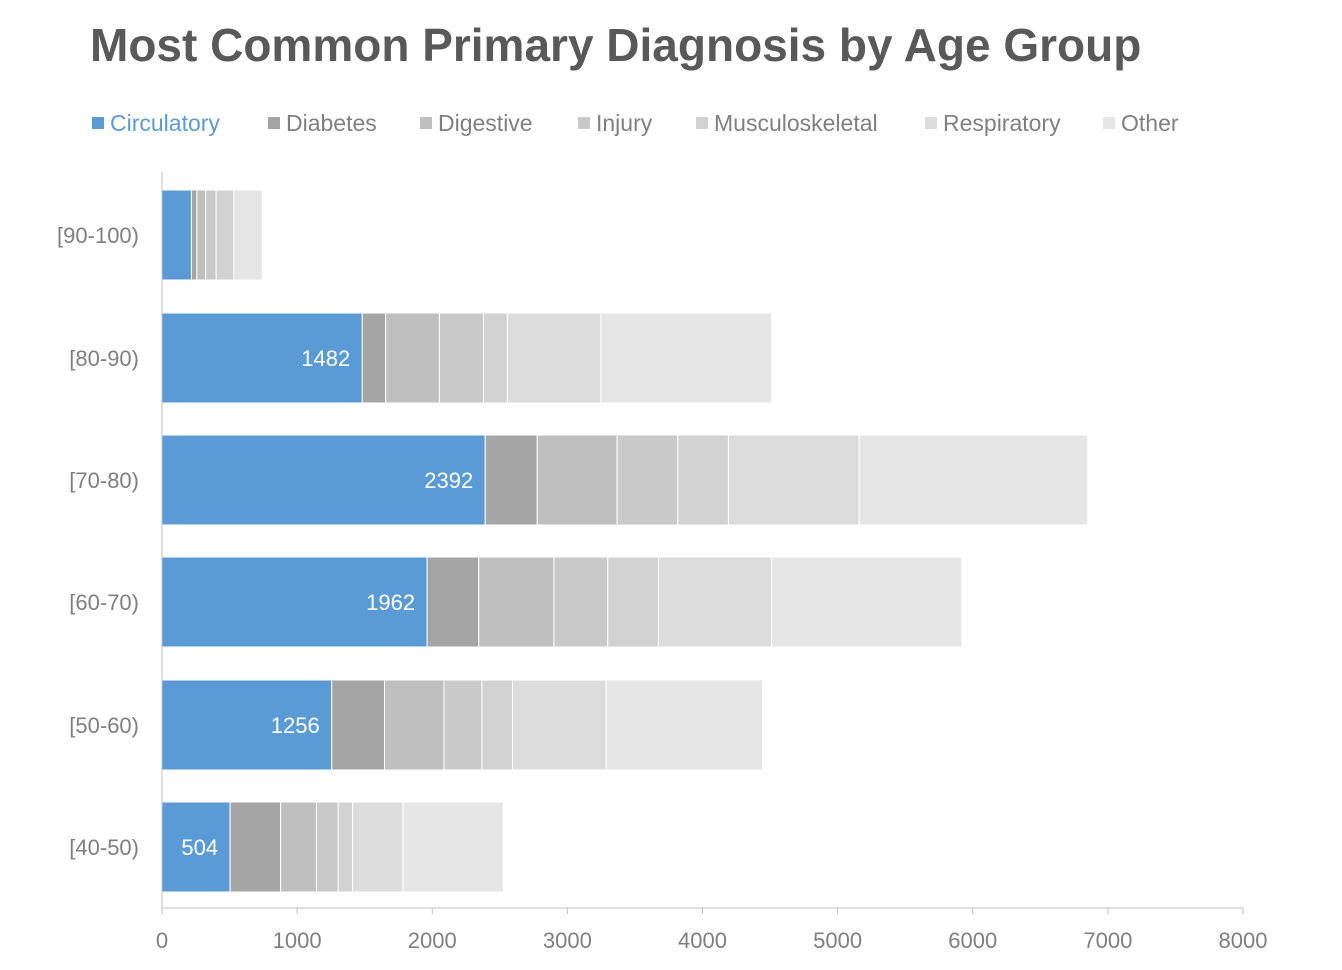 This screenshot has width=1342, height=970. Describe the element at coordinates (325, 358) in the screenshot. I see `data-label-circulatory-4: 1482` at that location.